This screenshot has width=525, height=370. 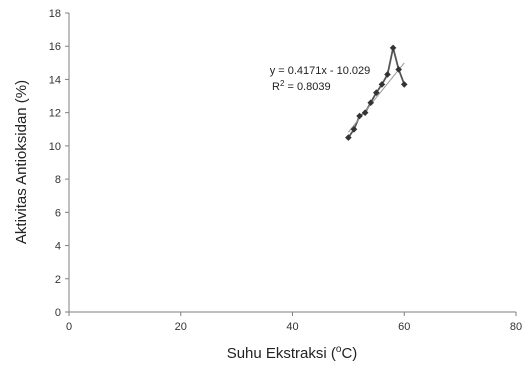 What do you see at coordinates (292, 327) in the screenshot?
I see `x-tick-label: 40` at bounding box center [292, 327].